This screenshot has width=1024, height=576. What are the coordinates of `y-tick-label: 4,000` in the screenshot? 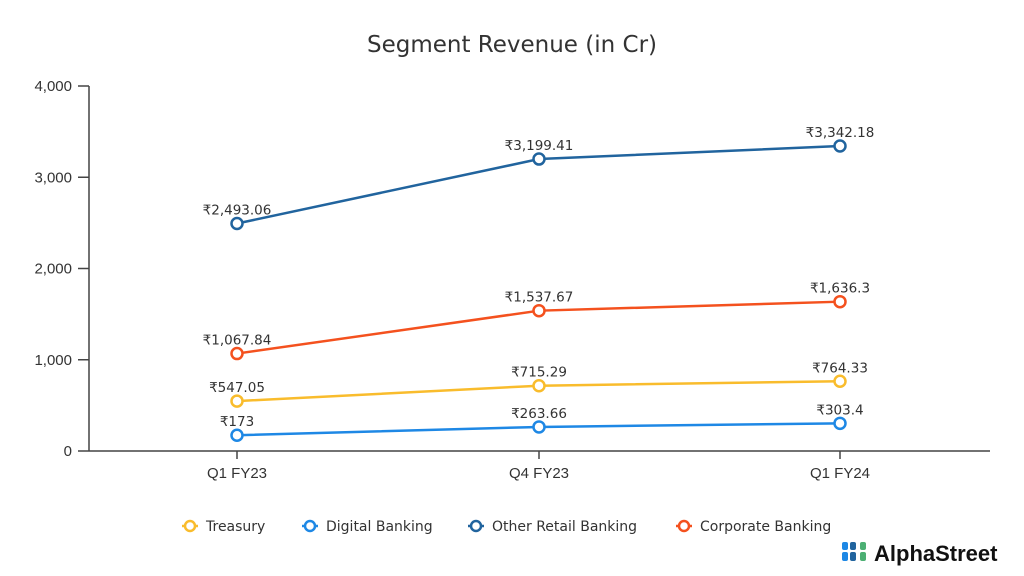 It's located at (53, 86).